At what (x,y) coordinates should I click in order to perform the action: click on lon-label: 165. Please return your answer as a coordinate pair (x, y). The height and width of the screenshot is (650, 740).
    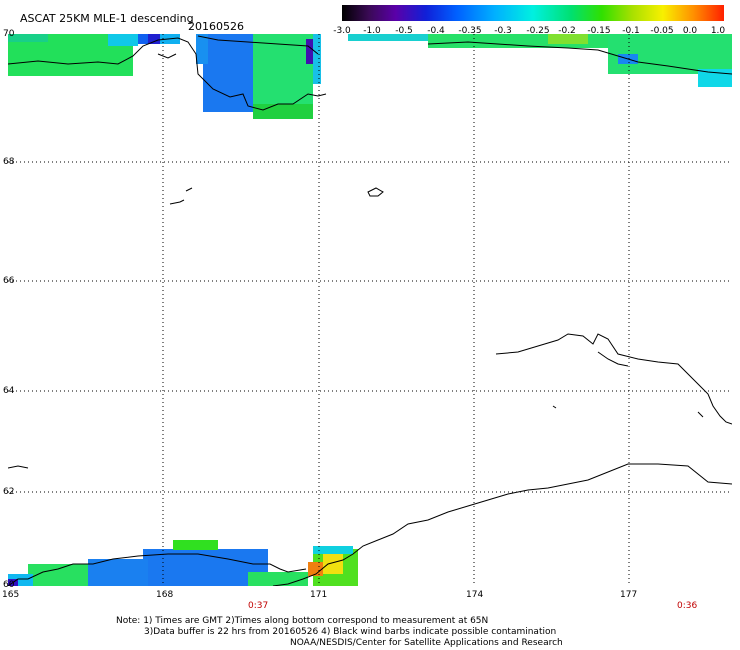
    Looking at the image, I should click on (11, 595).